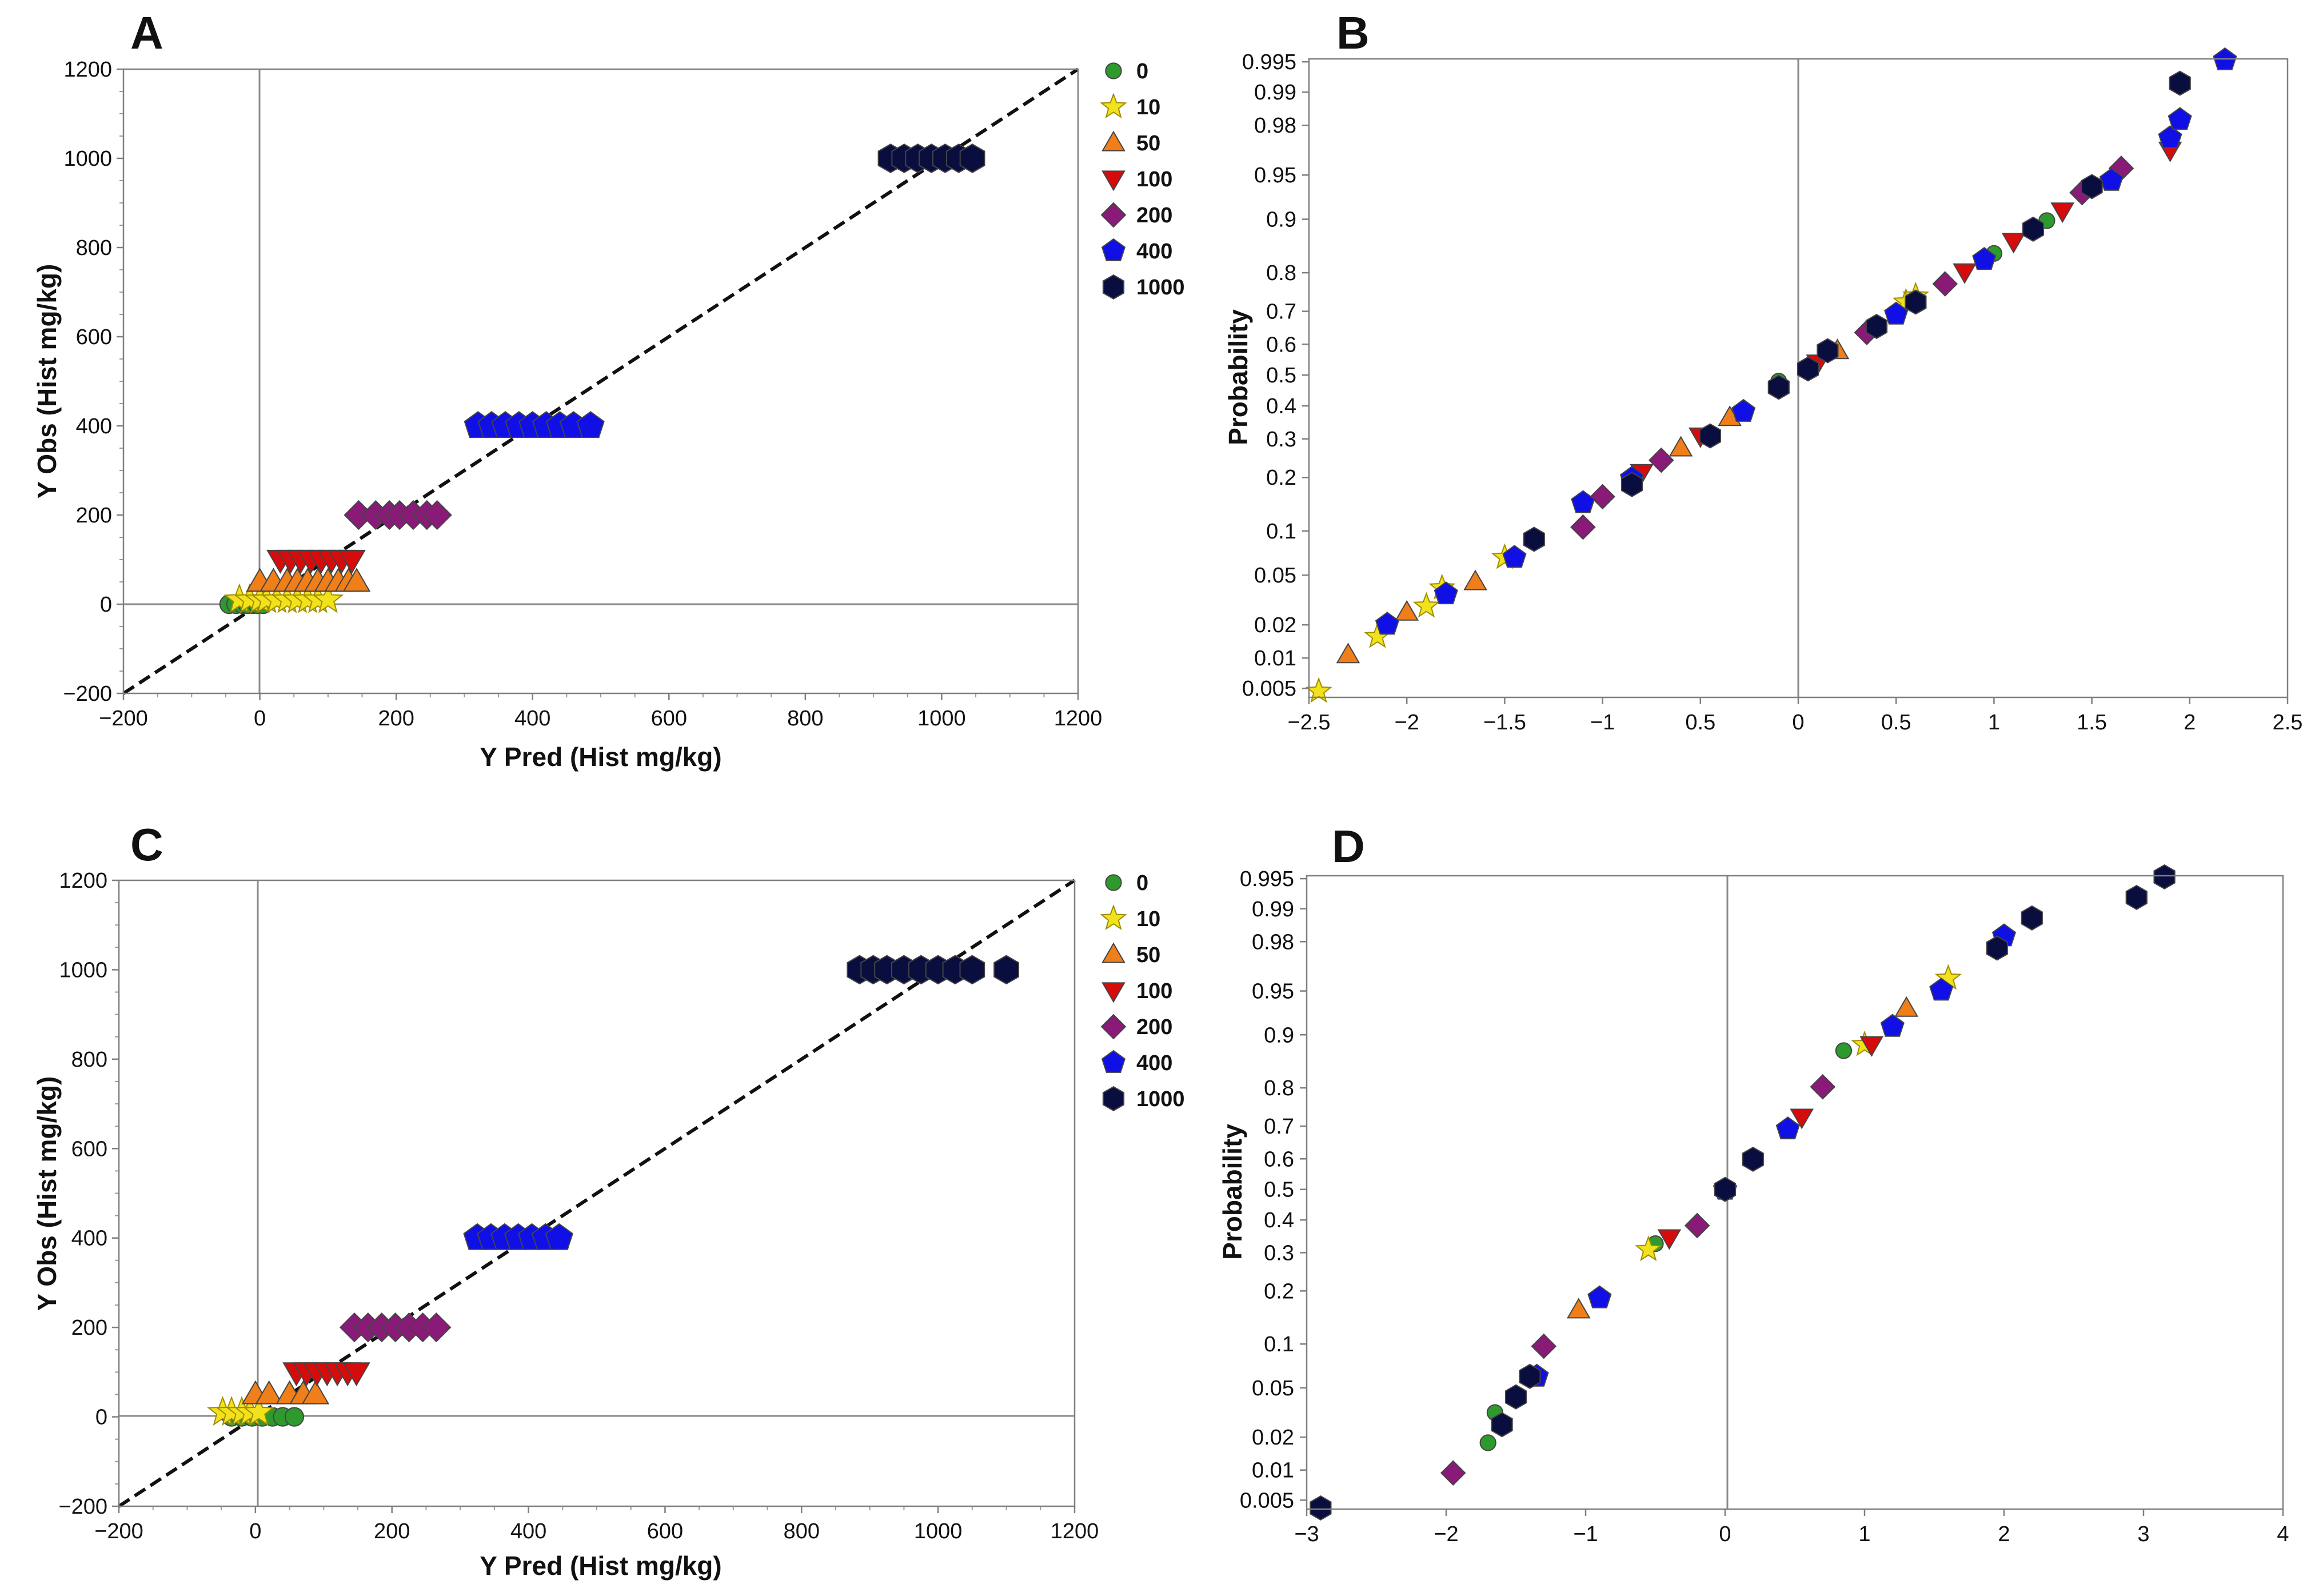  What do you see at coordinates (146, 844) in the screenshot?
I see `panel-c-letter: C` at bounding box center [146, 844].